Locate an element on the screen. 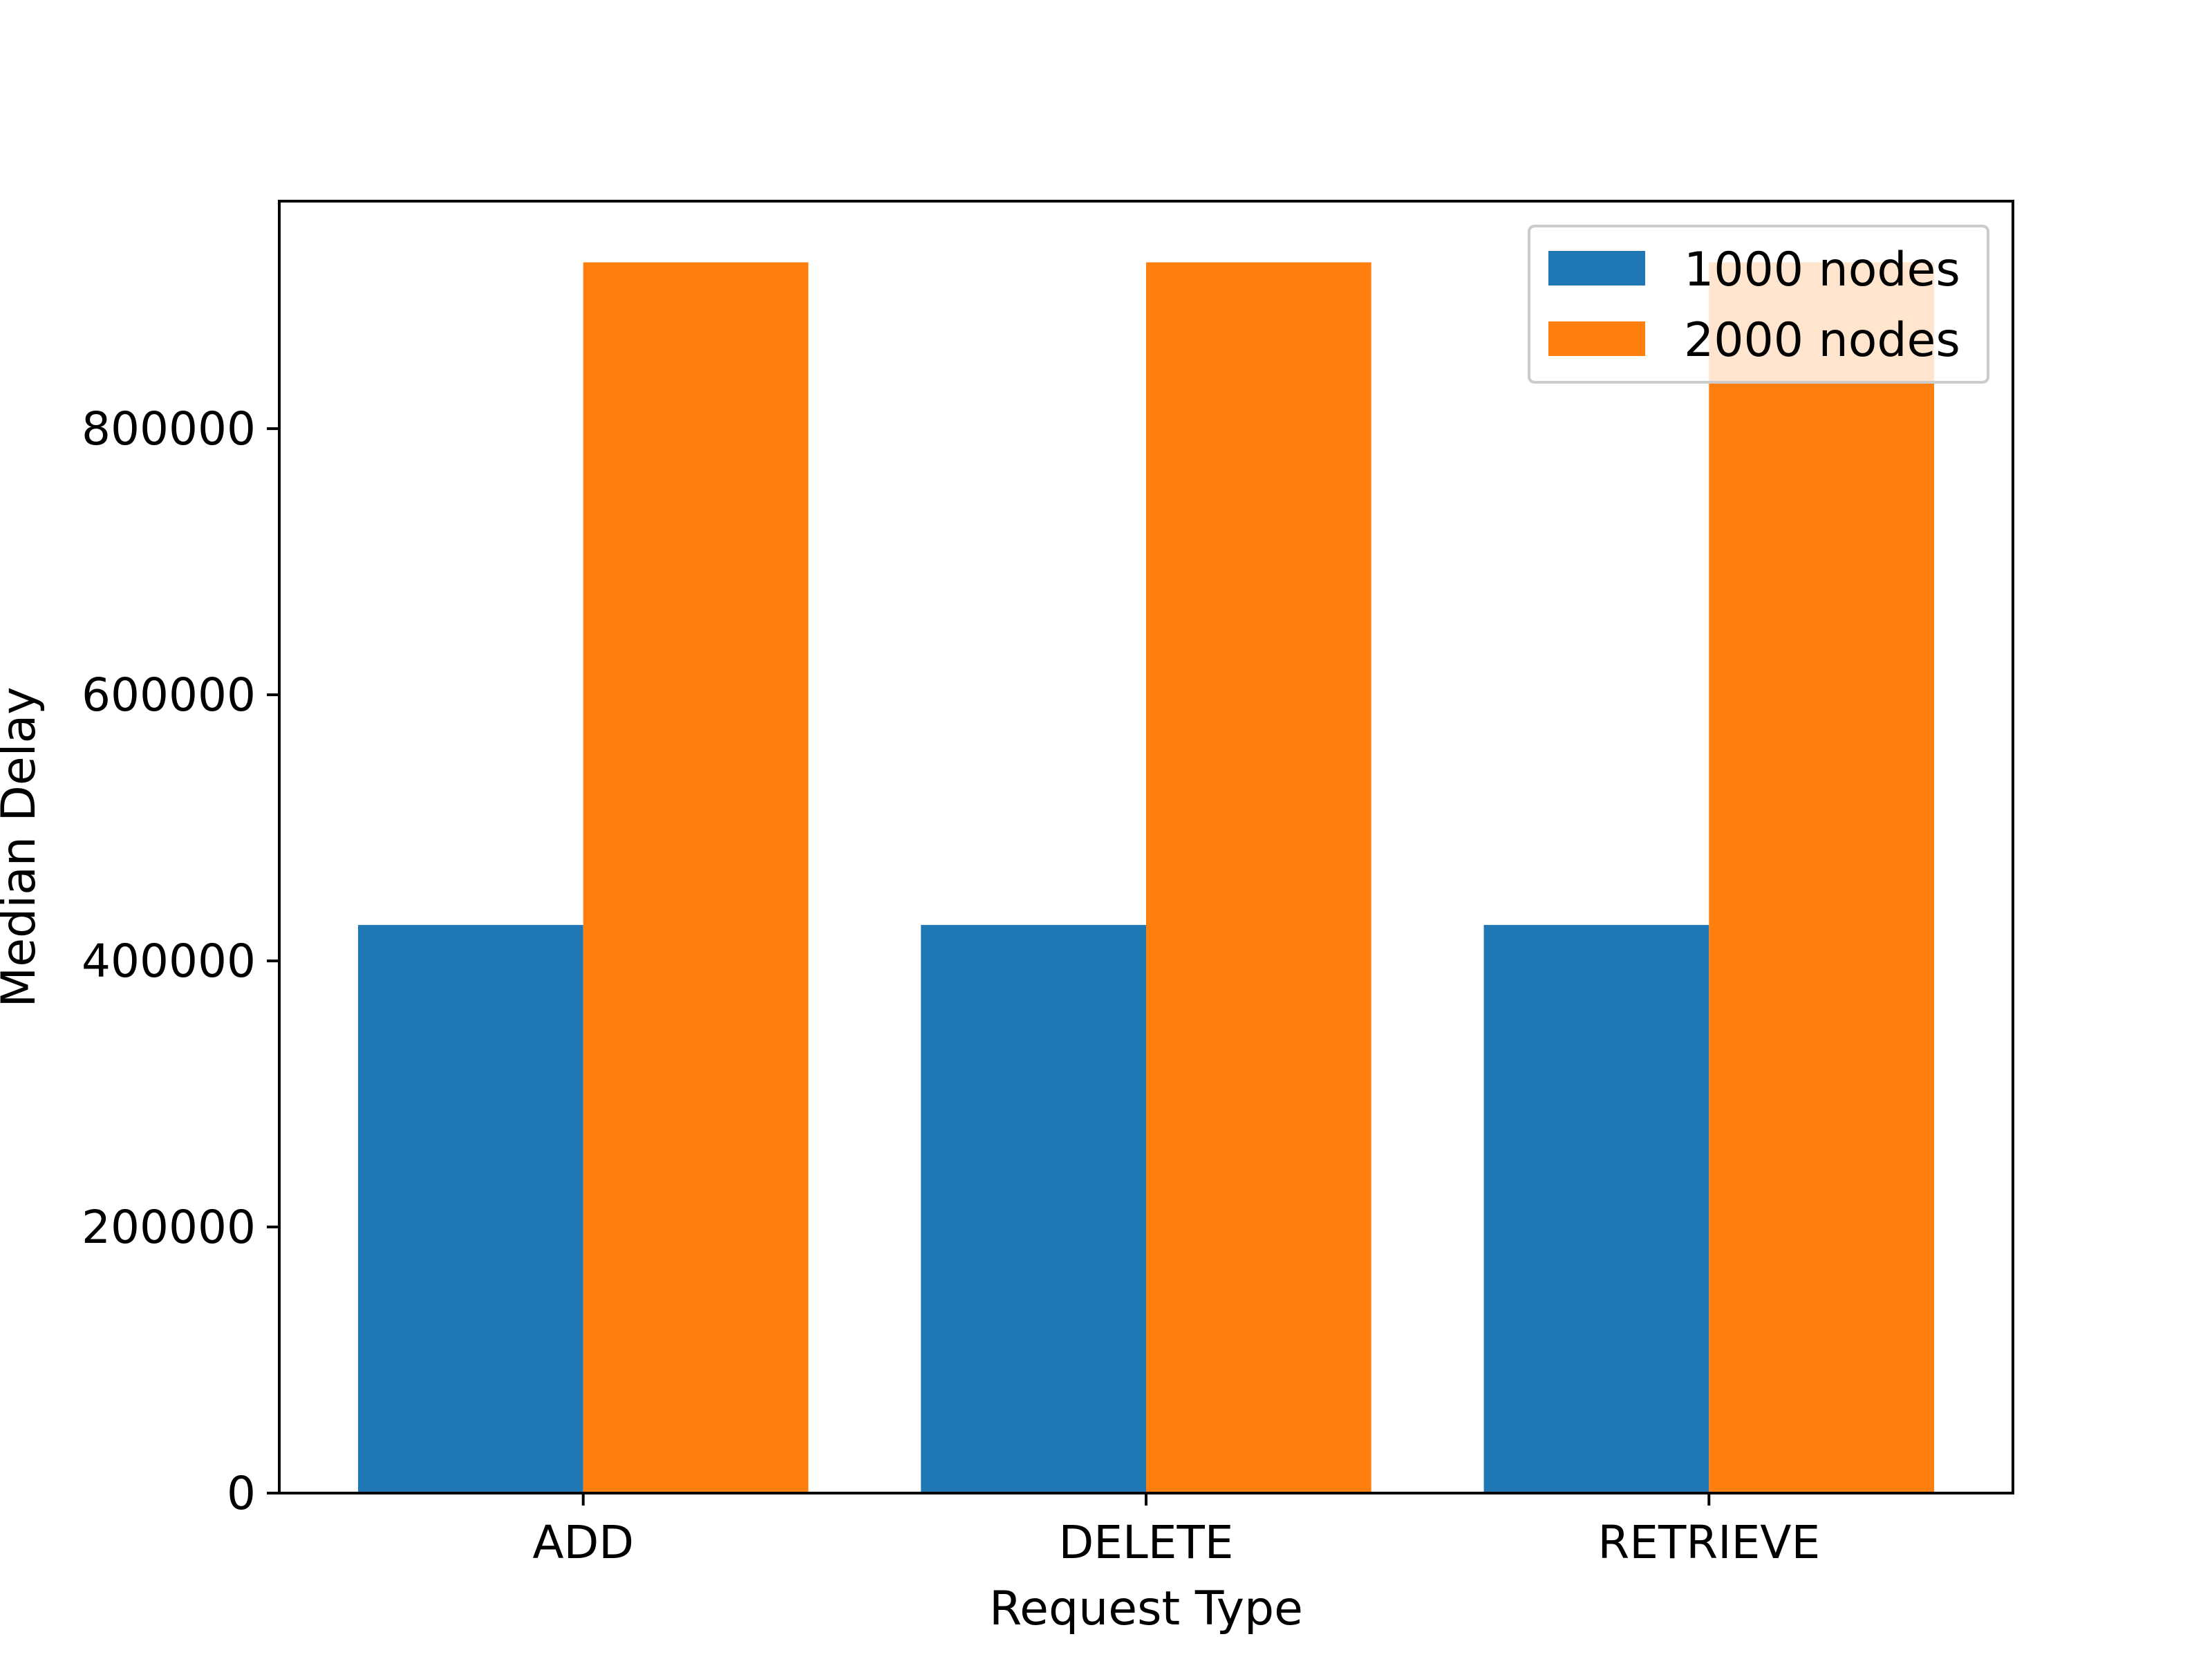 Image resolution: width=2212 pixels, height=1659 pixels. y-tick-label: 400000 is located at coordinates (169, 962).